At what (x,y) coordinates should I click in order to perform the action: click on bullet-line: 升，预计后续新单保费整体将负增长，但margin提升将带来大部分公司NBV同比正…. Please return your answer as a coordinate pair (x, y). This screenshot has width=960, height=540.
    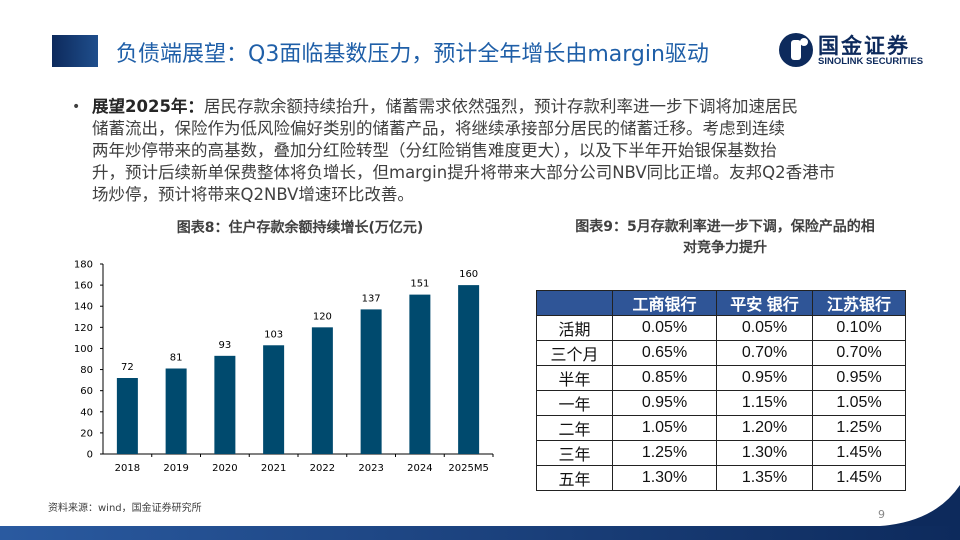
    Looking at the image, I should click on (464, 172).